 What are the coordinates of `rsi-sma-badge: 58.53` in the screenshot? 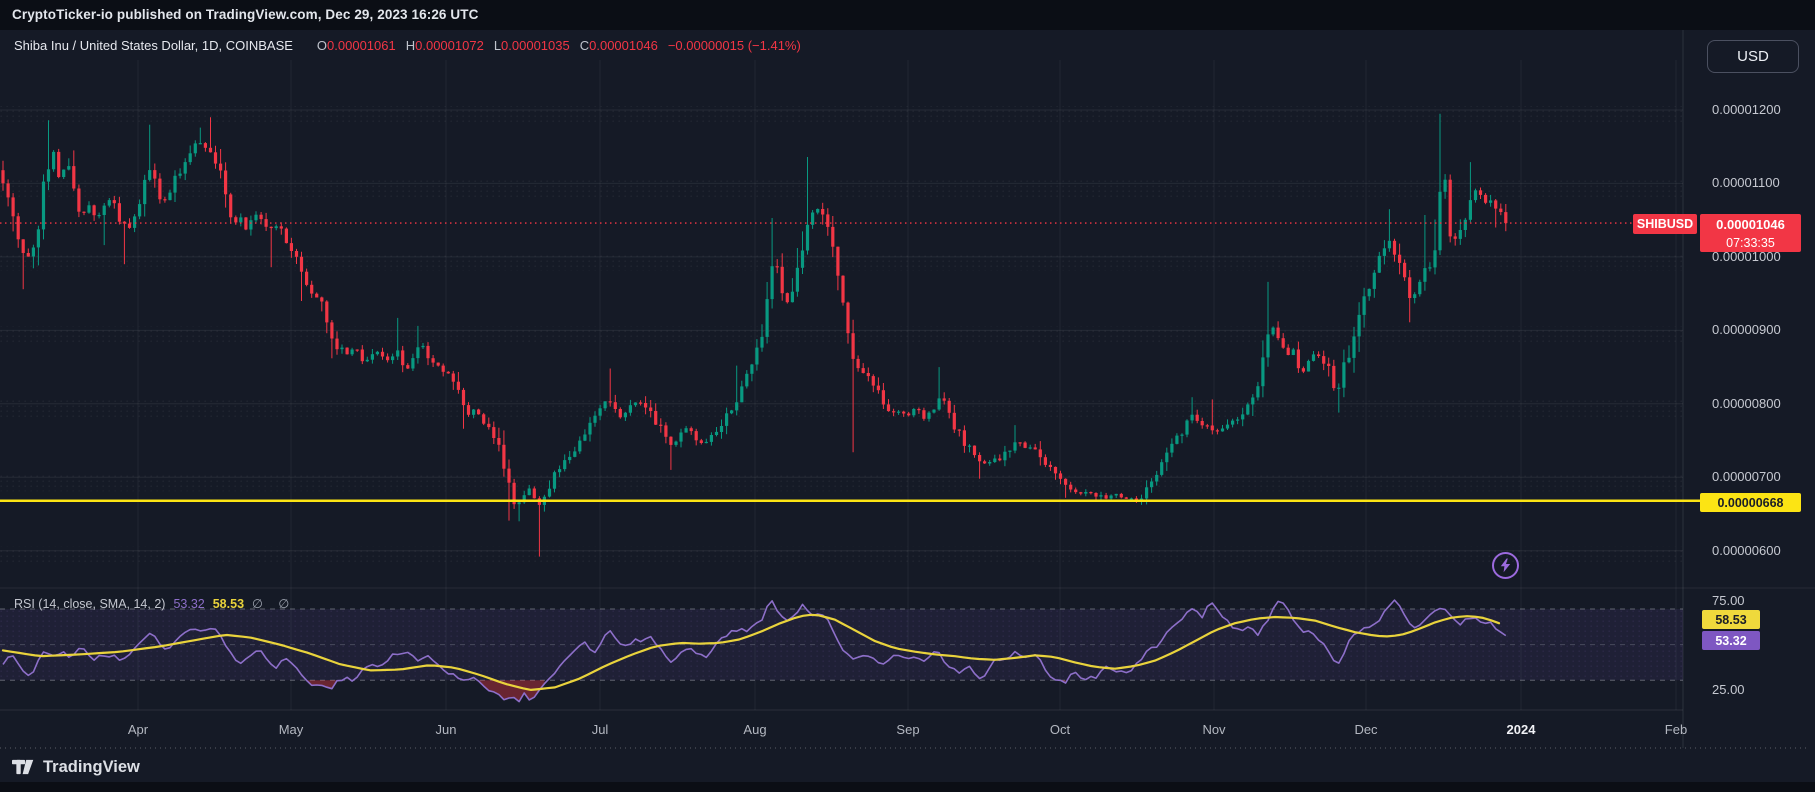 It's located at (1731, 619).